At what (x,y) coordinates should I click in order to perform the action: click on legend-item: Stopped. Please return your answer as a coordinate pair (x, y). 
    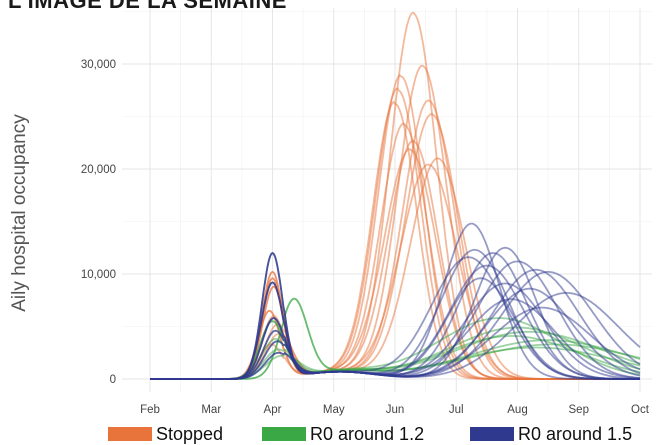
    Looking at the image, I should click on (165, 434).